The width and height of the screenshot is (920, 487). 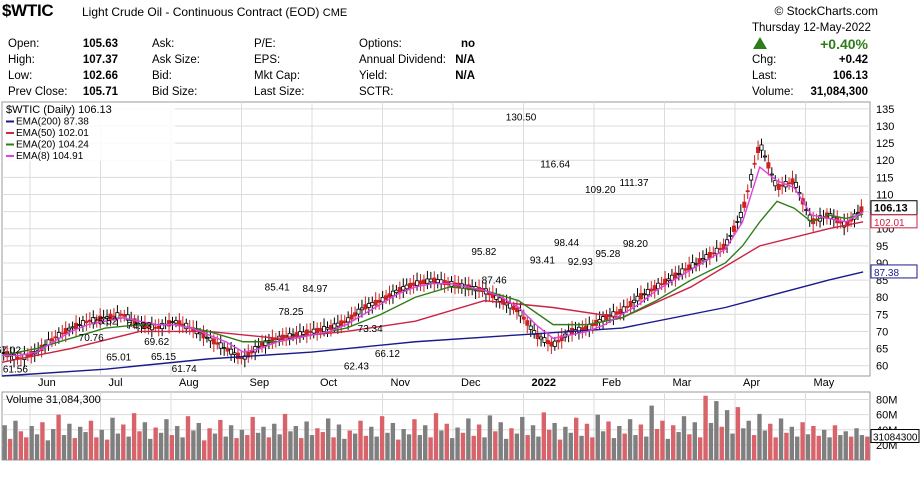 I want to click on volume-legend: Volume 31,084,300, so click(x=53, y=400).